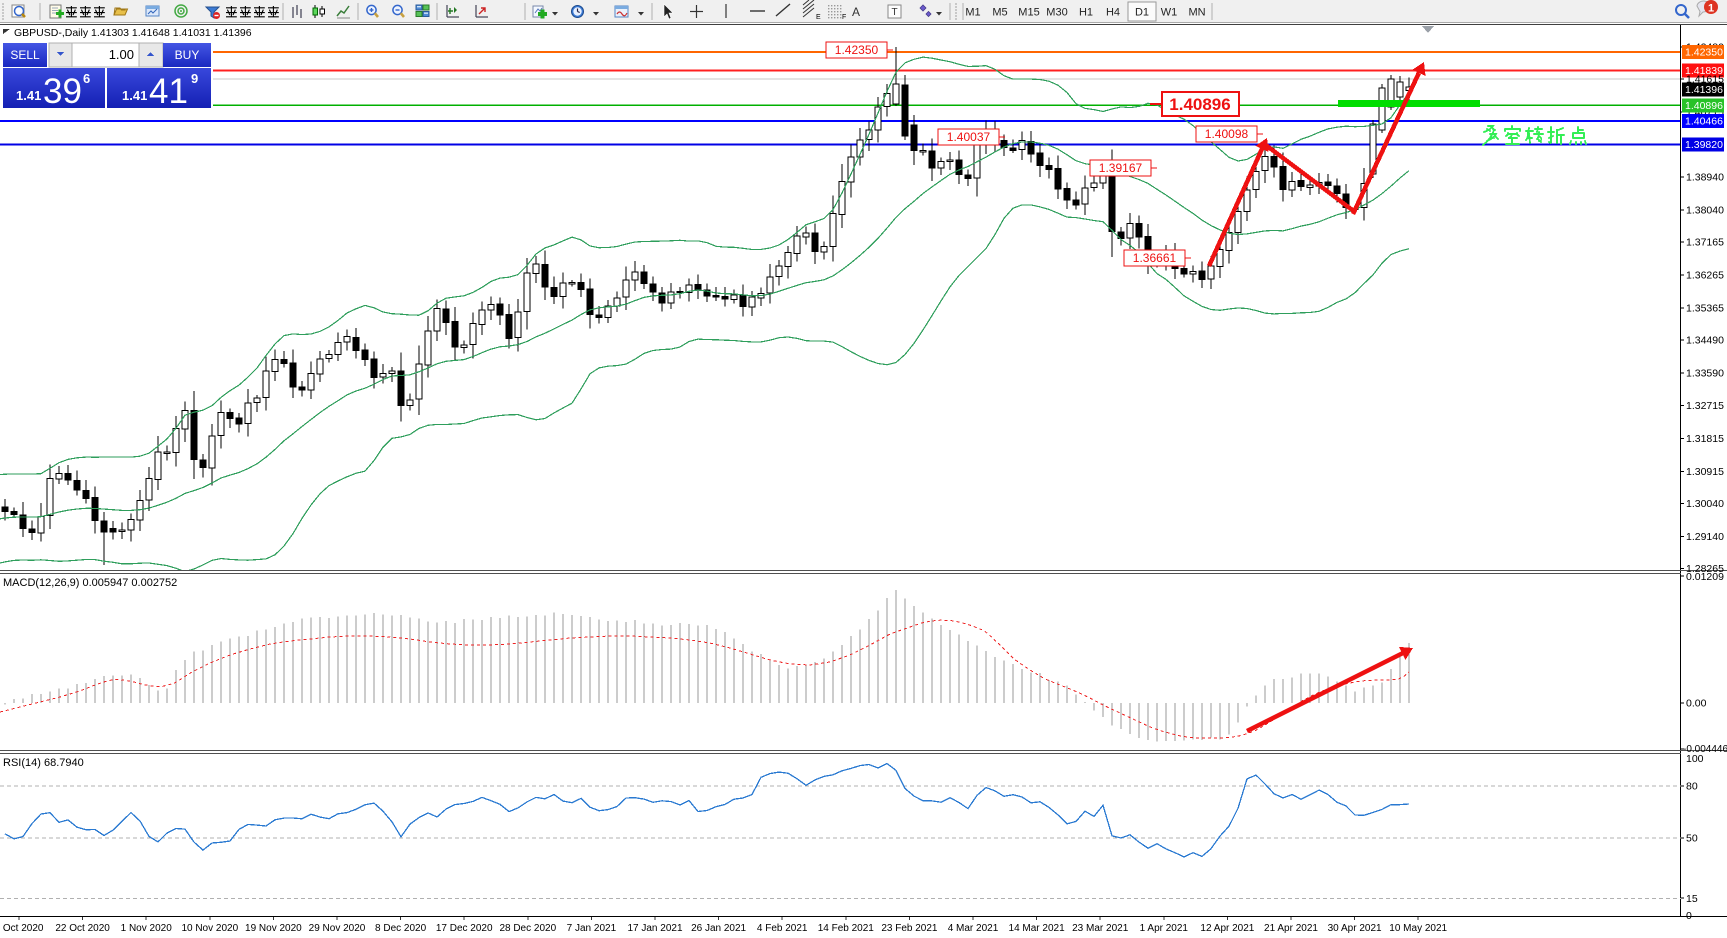 This screenshot has width=1727, height=938. I want to click on svg-text: 17 Jan 2021, so click(654, 928).